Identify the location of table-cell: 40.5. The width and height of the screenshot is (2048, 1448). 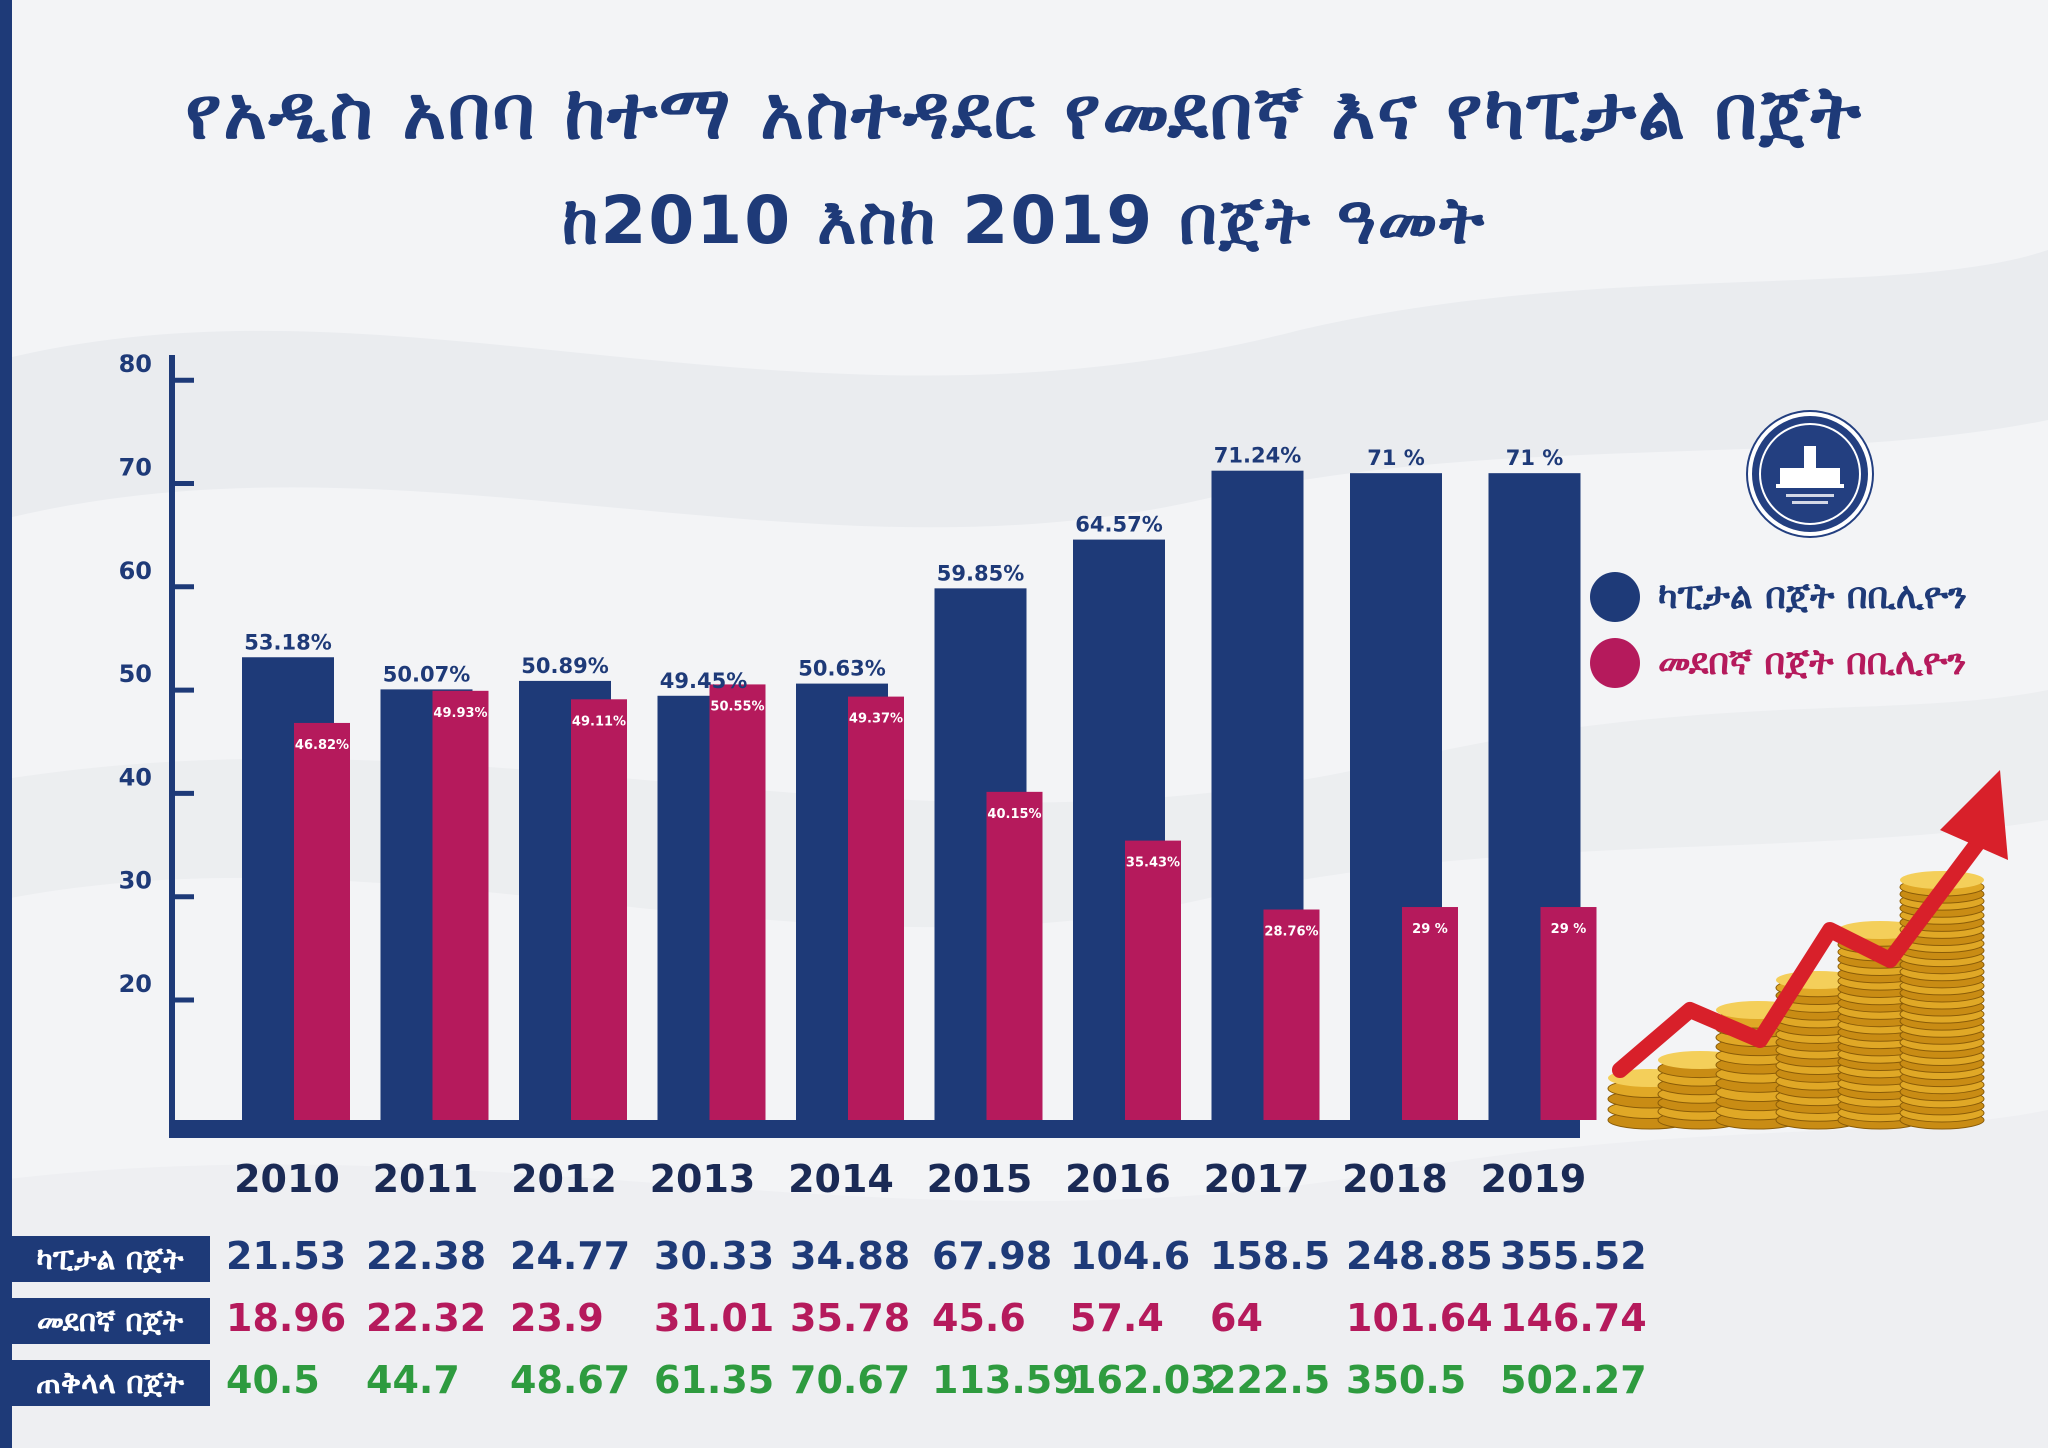
(273, 1380).